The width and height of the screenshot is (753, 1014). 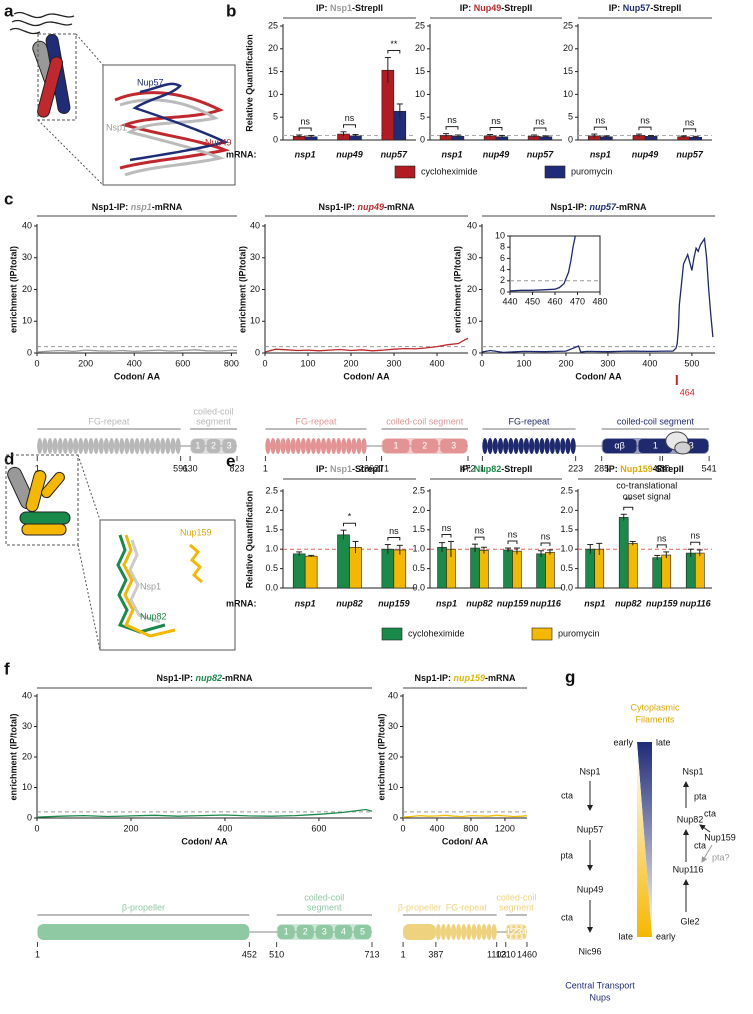 What do you see at coordinates (568, 25) in the screenshot?
I see `y-tick-label: 25` at bounding box center [568, 25].